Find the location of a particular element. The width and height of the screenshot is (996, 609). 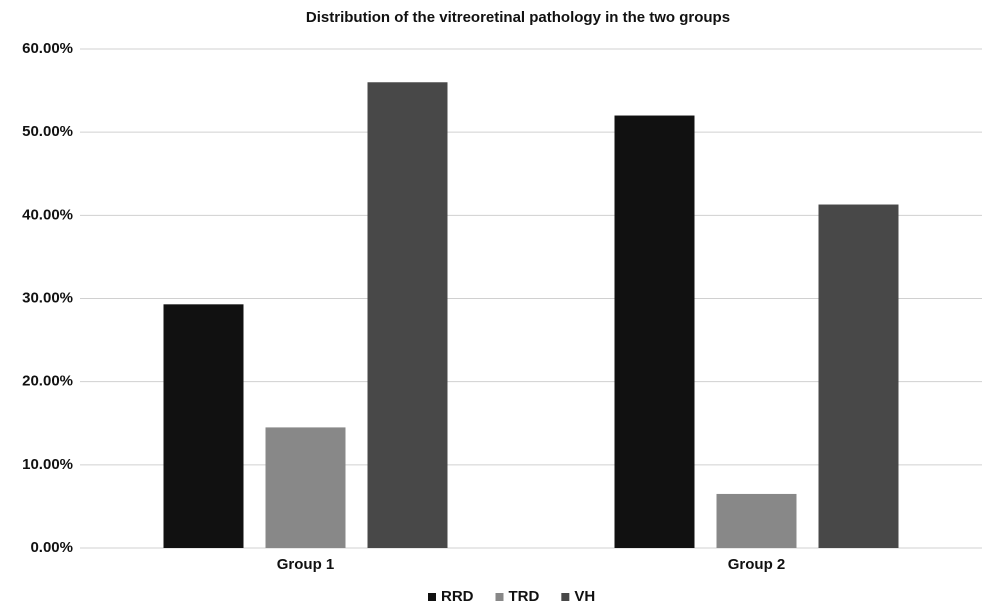

y-tick-label: 0.00% is located at coordinates (51, 547).